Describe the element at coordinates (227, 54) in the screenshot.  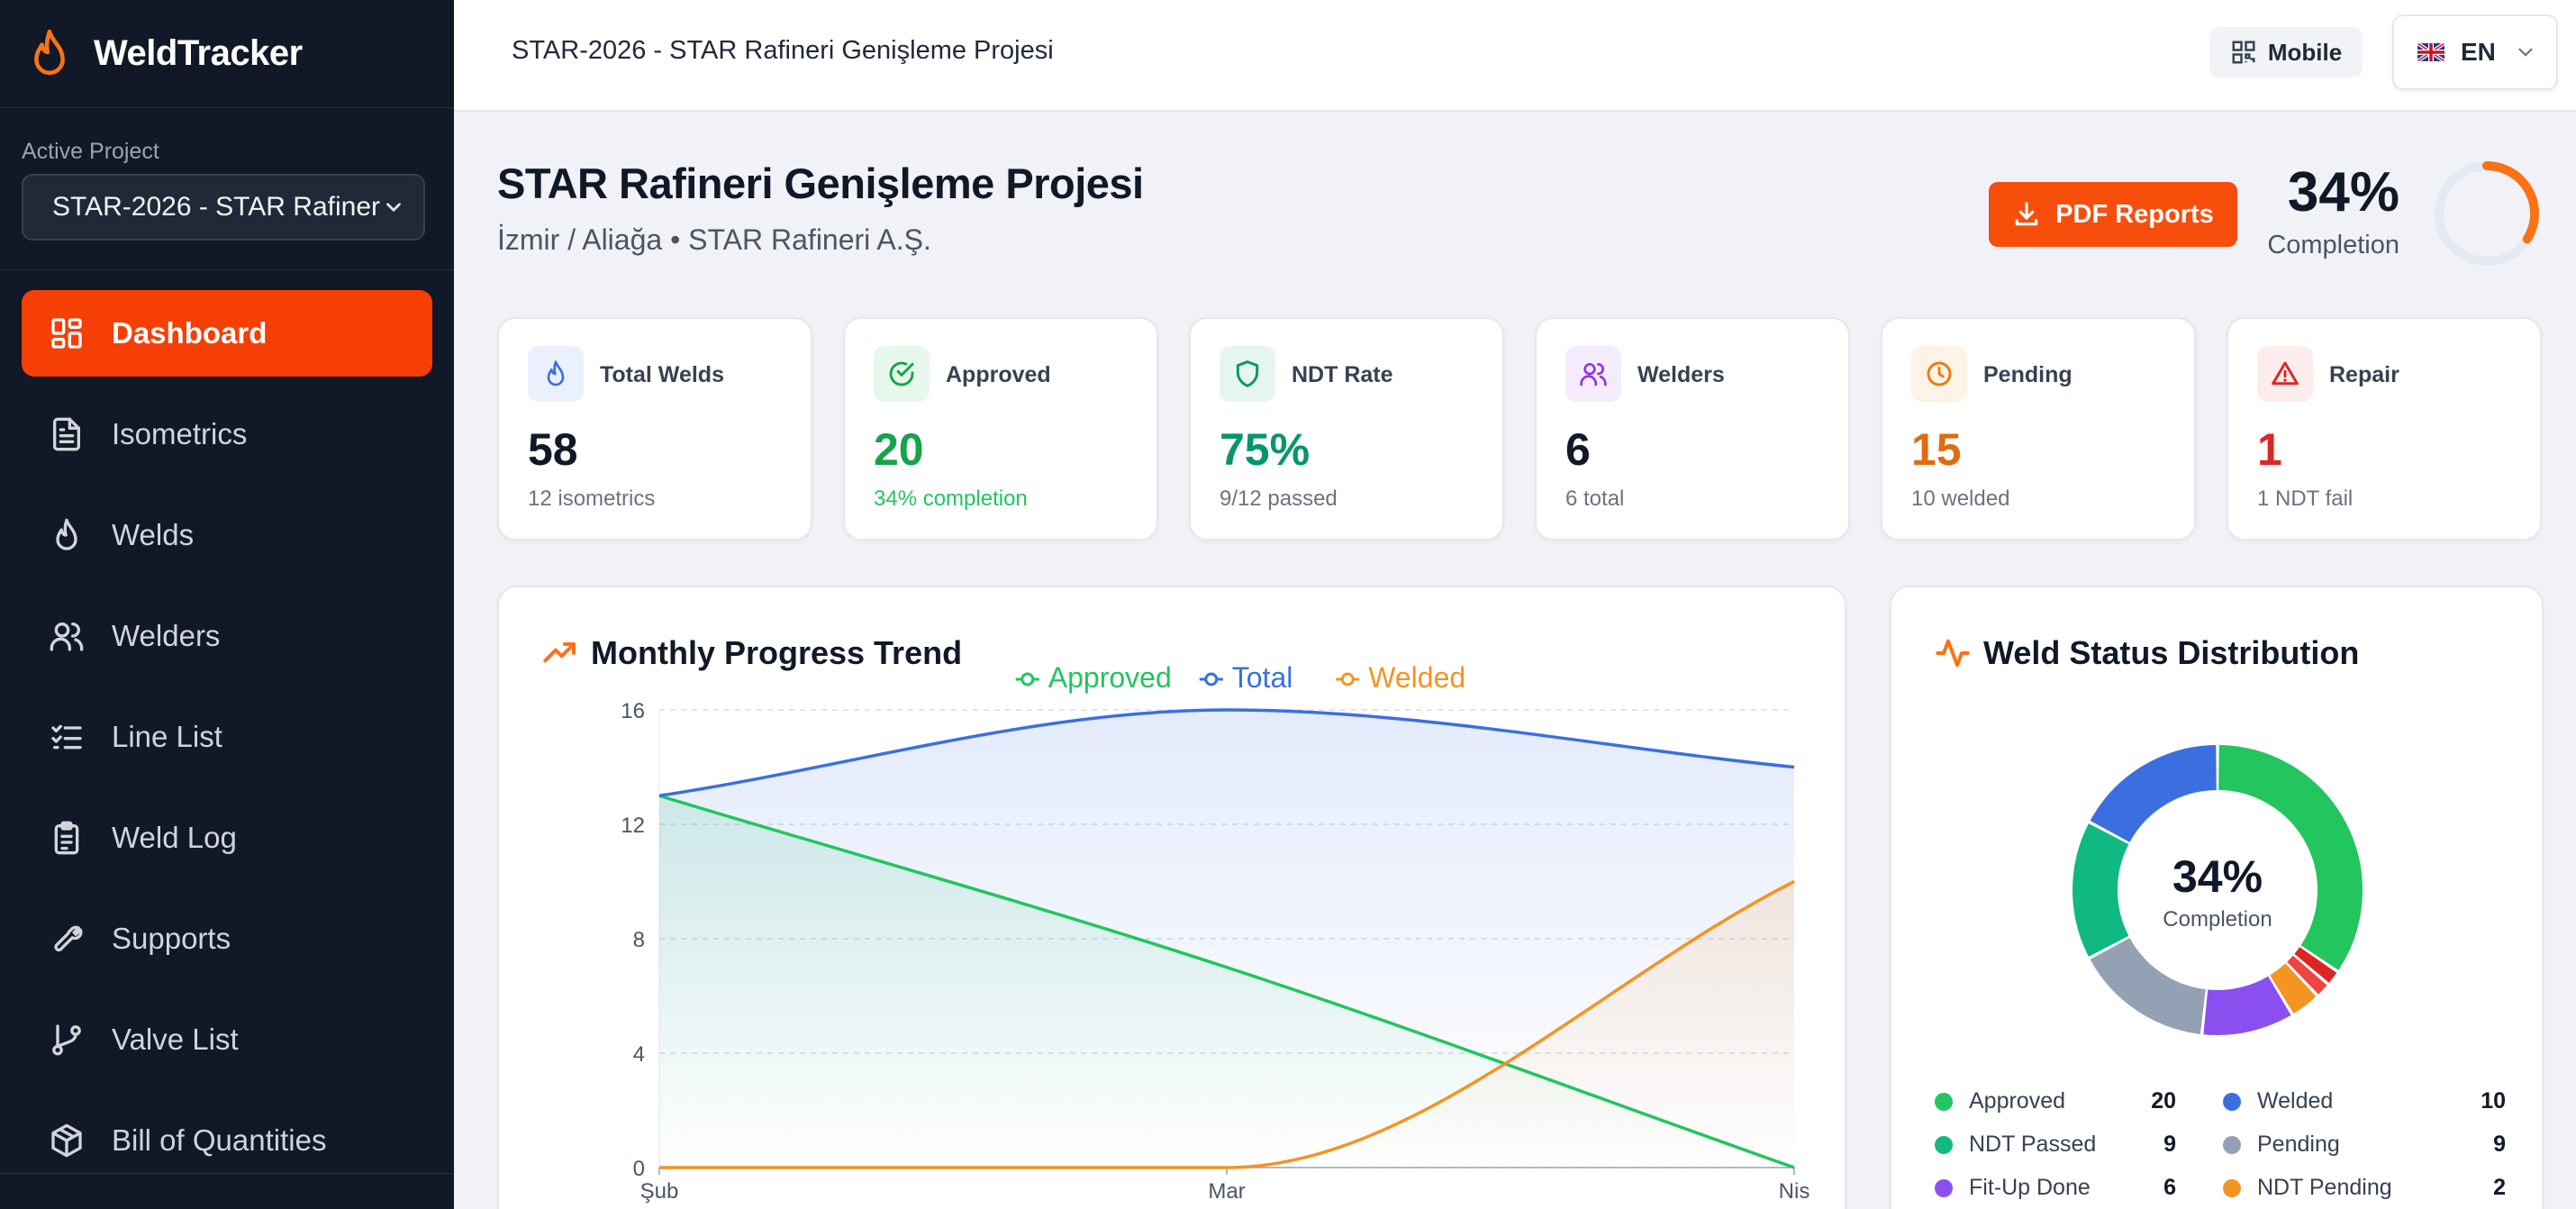
I see `brand: WeldTracker` at that location.